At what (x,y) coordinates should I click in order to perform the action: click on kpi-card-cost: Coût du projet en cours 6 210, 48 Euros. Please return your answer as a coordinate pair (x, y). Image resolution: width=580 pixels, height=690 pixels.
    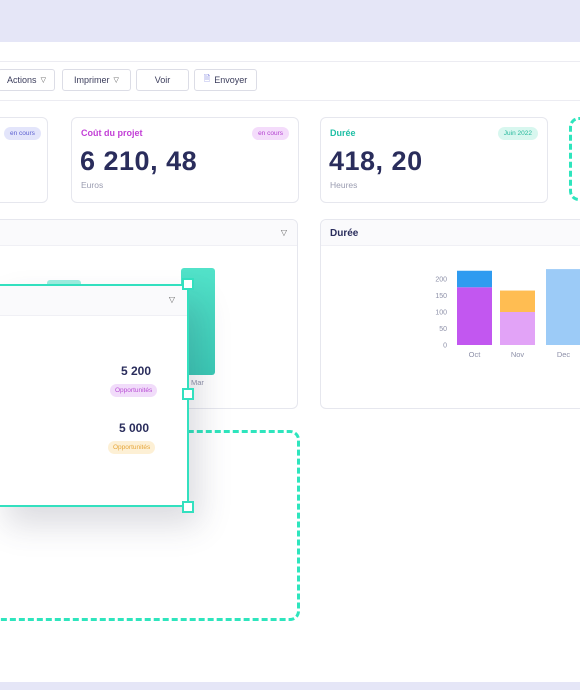
    Looking at the image, I should click on (185, 160).